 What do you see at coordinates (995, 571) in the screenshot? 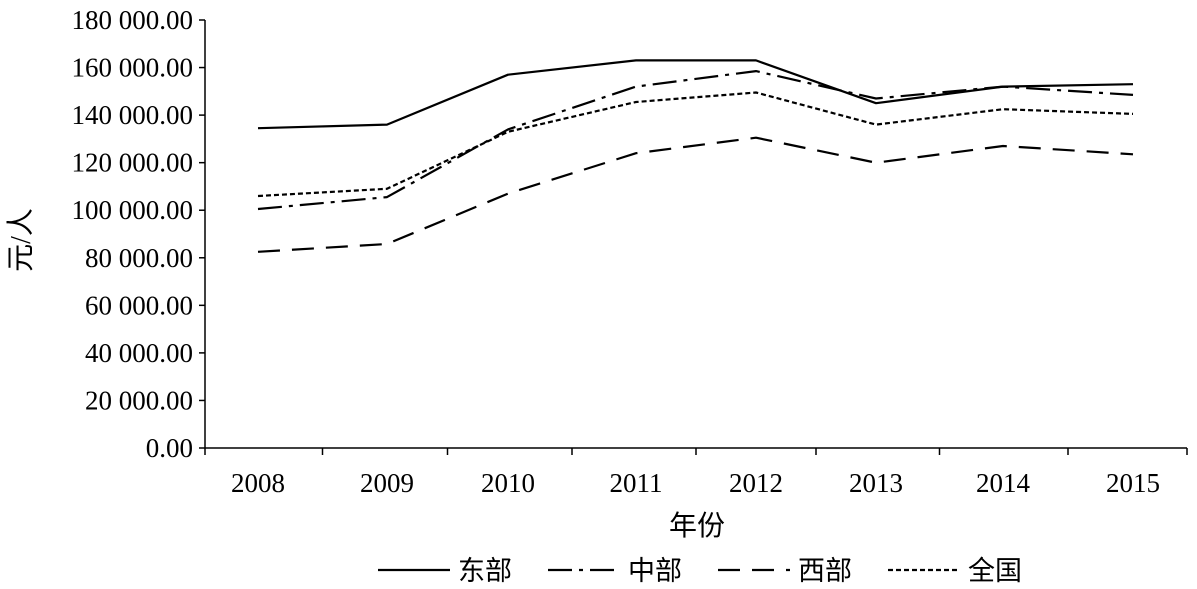
I see `legend-label: 全国` at bounding box center [995, 571].